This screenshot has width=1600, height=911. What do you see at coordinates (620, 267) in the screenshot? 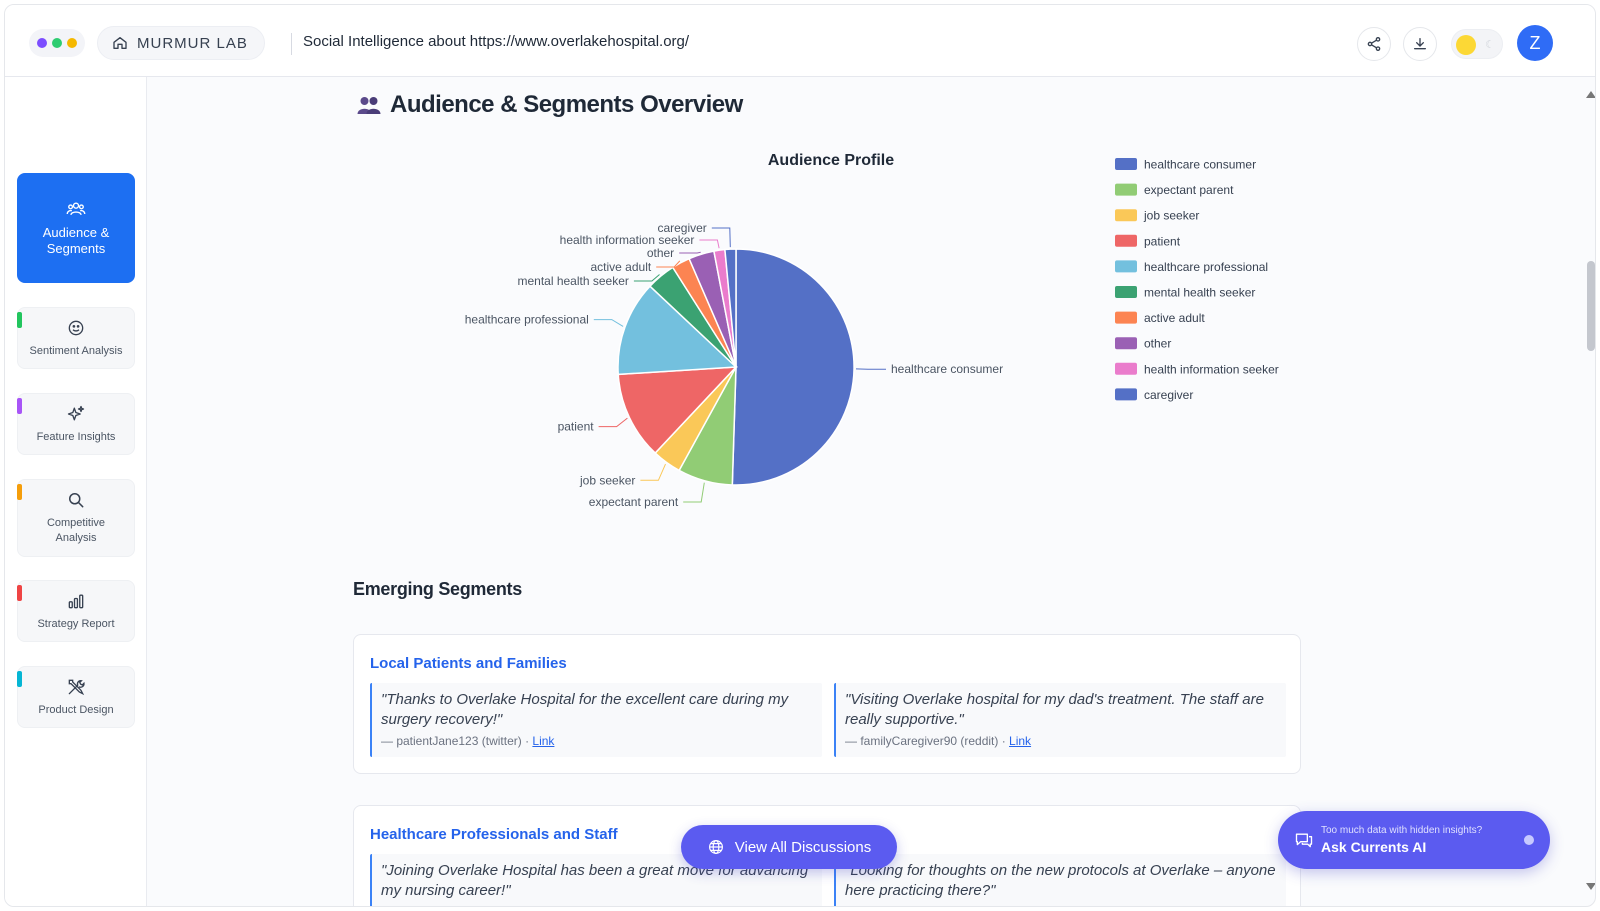
I see `pie-label: active adult` at bounding box center [620, 267].